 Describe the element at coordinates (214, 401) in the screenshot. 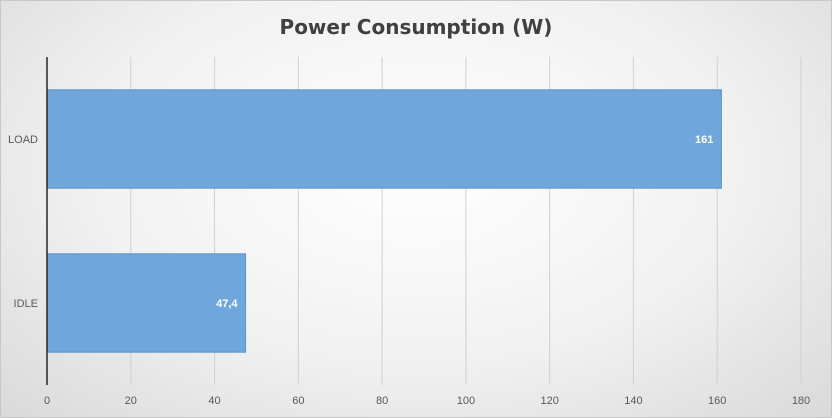

I see `x-tick-label: 40` at that location.